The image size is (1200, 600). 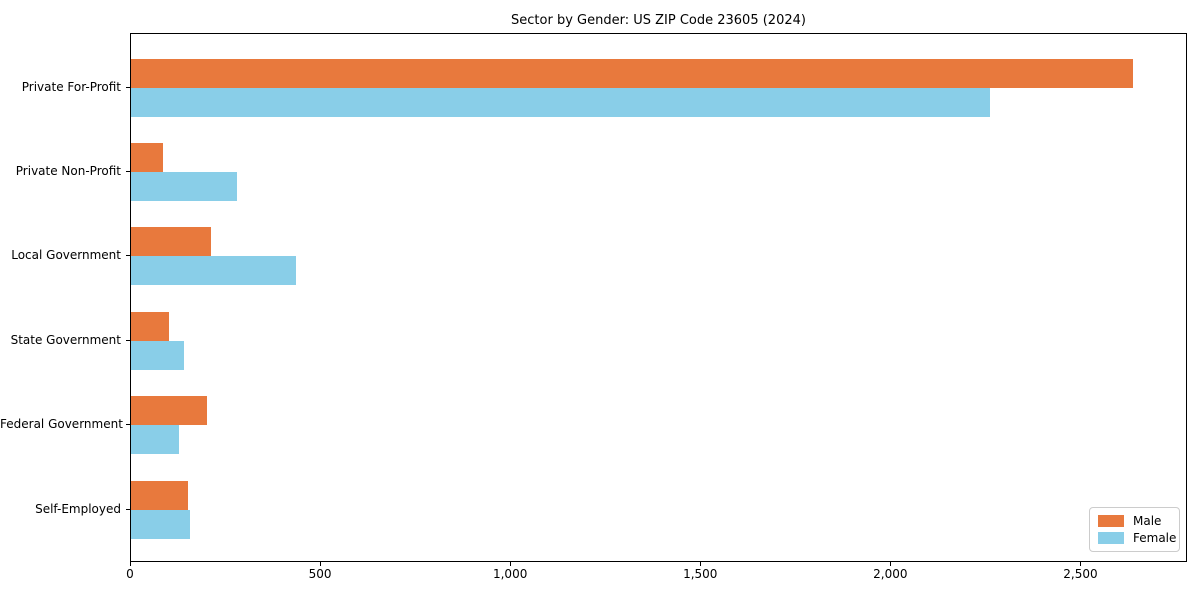 What do you see at coordinates (1111, 538) in the screenshot?
I see `legend-swatch-female` at bounding box center [1111, 538].